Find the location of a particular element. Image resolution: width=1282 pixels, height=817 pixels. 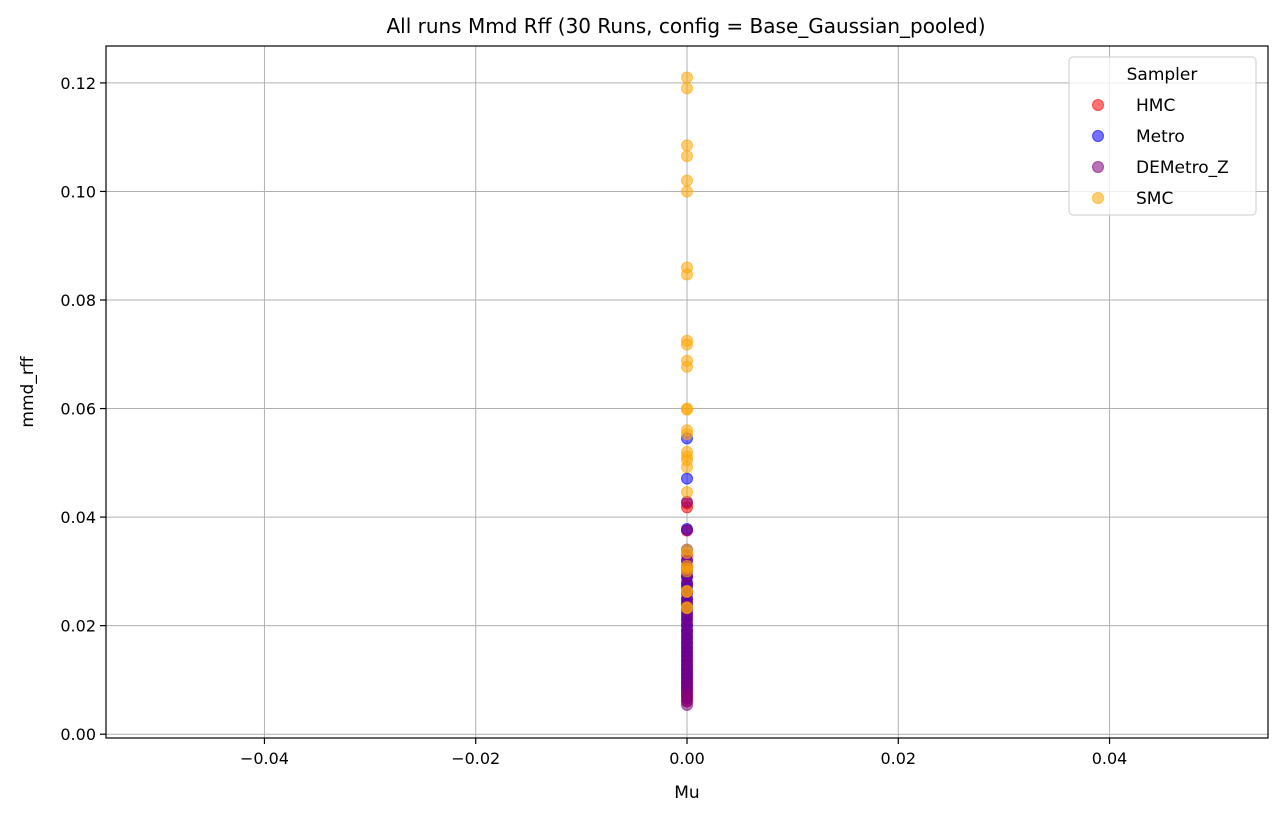

y-axis-label: mmd_rff is located at coordinates (28, 391).